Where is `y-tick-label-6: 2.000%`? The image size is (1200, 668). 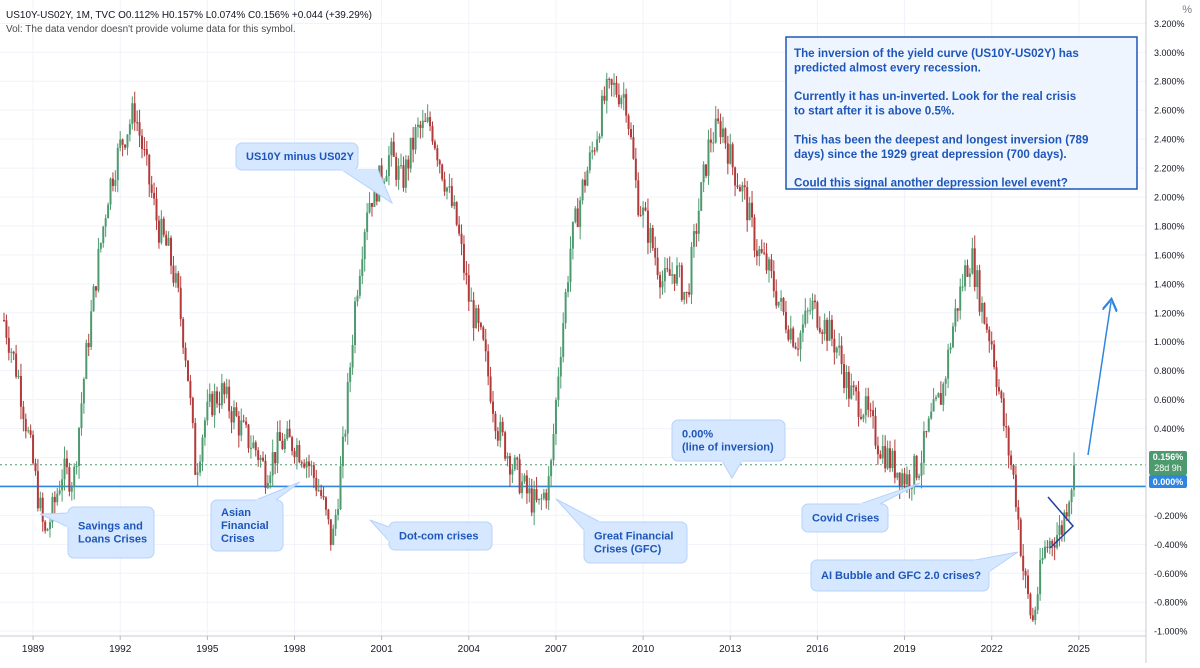 y-tick-label-6: 2.000% is located at coordinates (1169, 198).